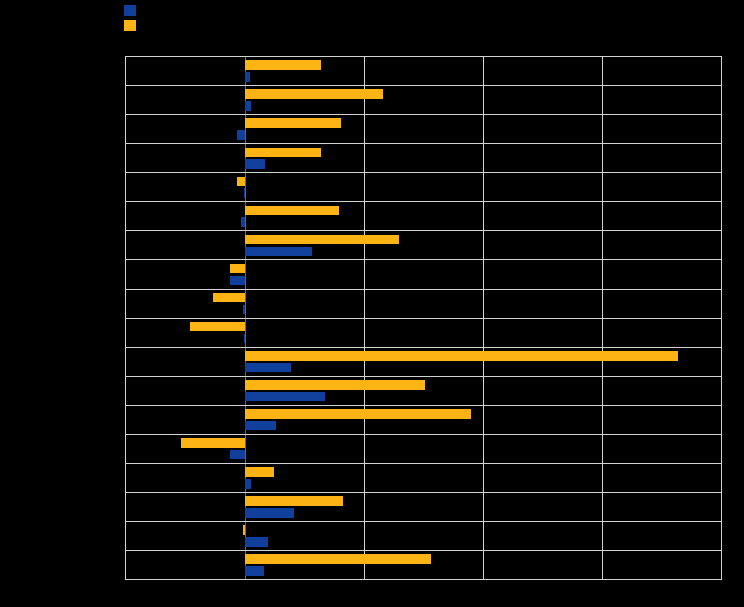  Describe the element at coordinates (130, 10) in the screenshot. I see `legend-swatch-blue` at that location.